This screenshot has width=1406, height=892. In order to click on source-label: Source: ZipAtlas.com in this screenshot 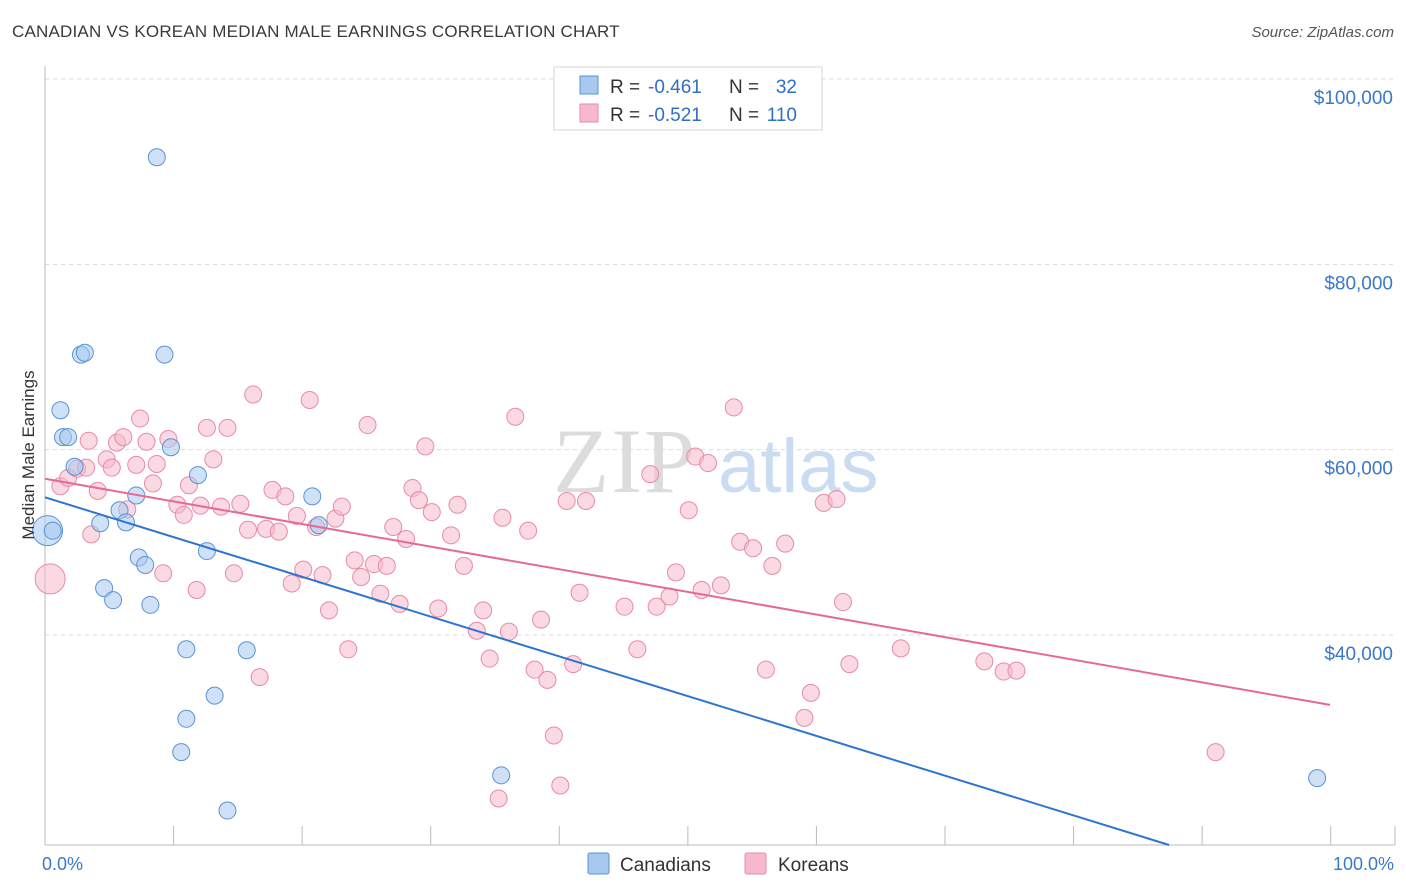, I will do `click(1322, 32)`.